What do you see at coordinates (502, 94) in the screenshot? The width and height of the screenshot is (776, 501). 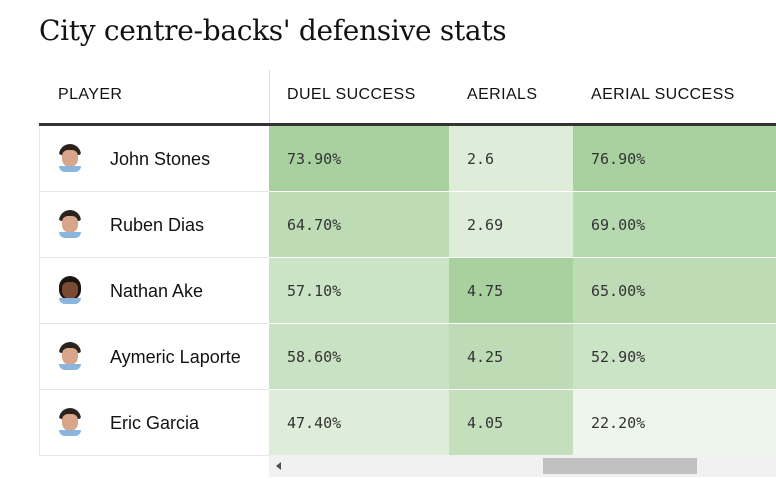 I see `column-header-aerials: AERIALS` at bounding box center [502, 94].